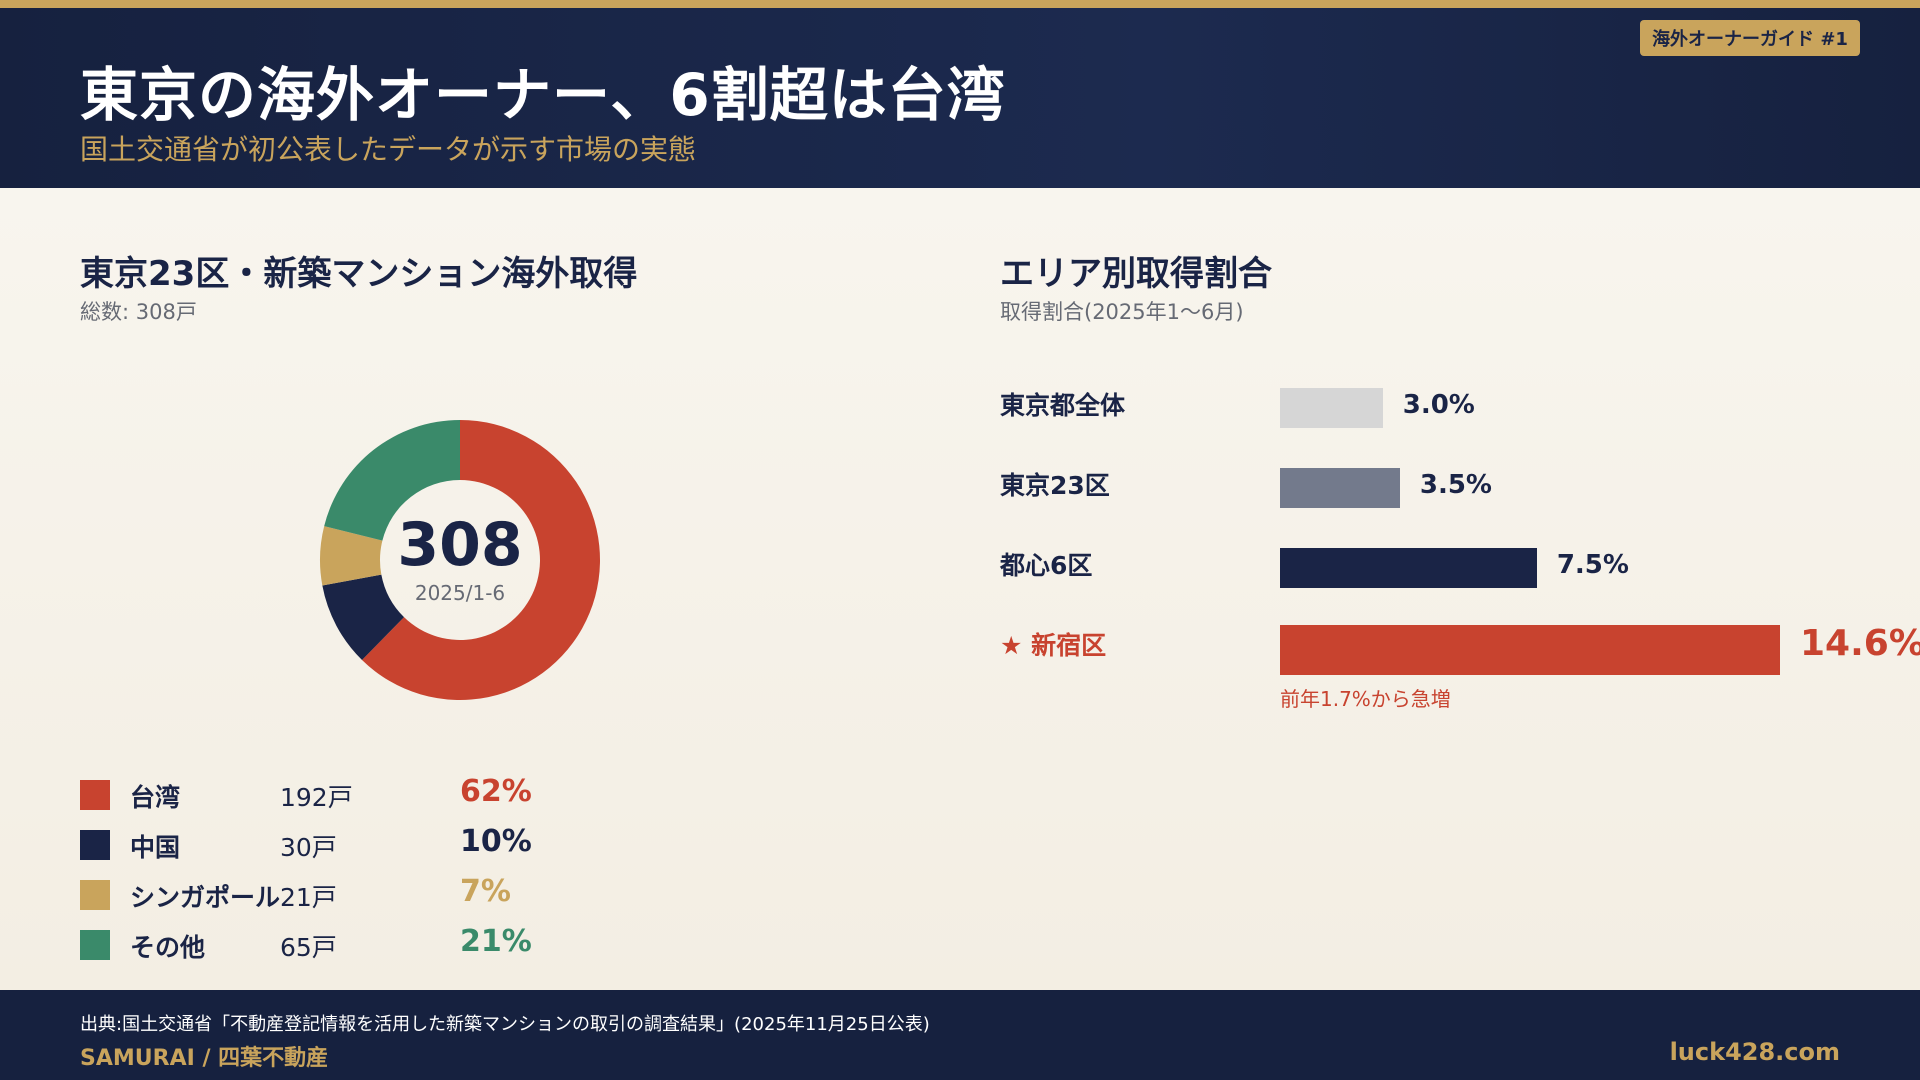 This screenshot has width=1920, height=1080. I want to click on bar-row-tokyo-23: 東京23区 3.5%, so click(1460, 495).